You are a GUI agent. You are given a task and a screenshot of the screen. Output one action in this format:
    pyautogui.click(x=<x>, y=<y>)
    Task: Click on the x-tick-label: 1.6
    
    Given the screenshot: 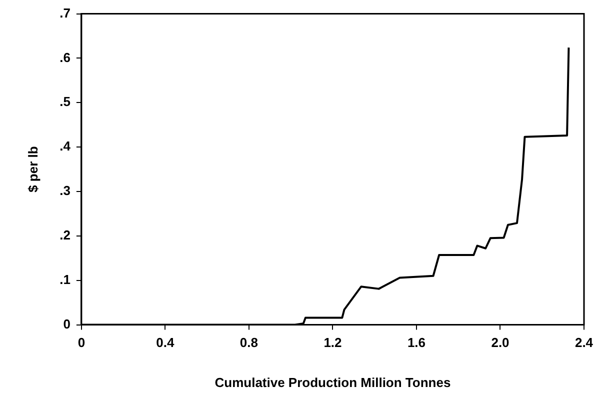 What is the action you would take?
    pyautogui.click(x=416, y=342)
    